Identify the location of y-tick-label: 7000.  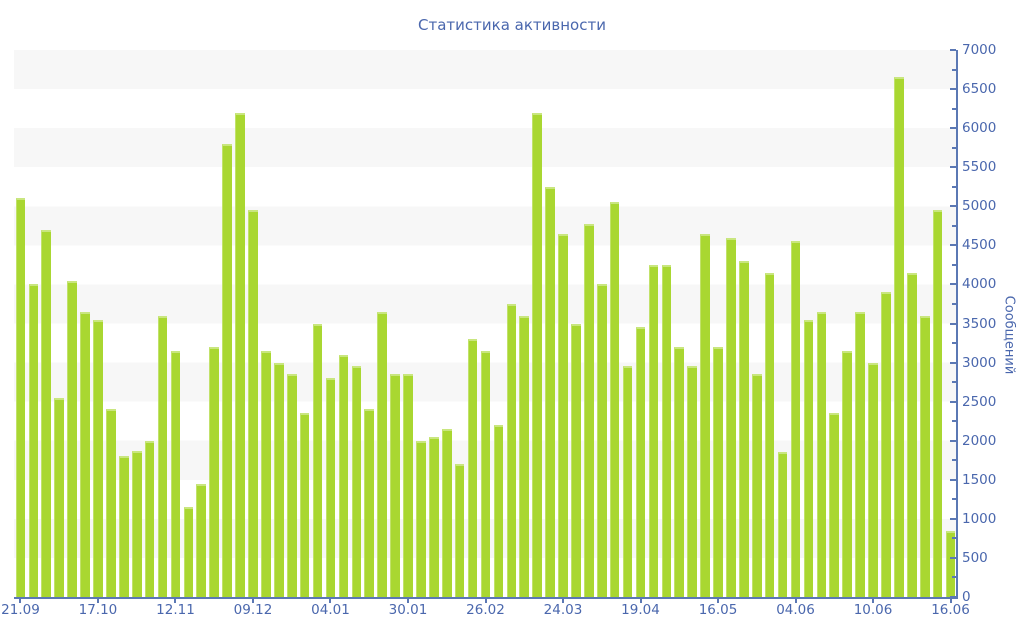
(979, 50).